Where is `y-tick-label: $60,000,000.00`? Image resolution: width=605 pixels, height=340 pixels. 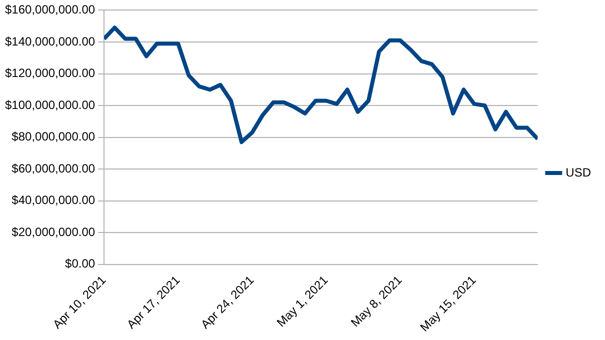 y-tick-label: $60,000,000.00 is located at coordinates (54, 168).